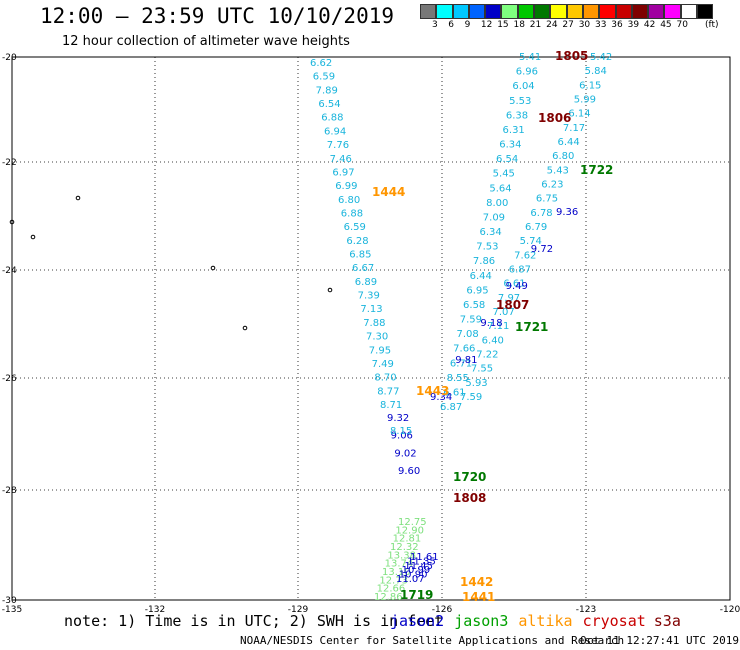  What do you see at coordinates (536, 227) in the screenshot?
I see `swh-value: 6.79` at bounding box center [536, 227].